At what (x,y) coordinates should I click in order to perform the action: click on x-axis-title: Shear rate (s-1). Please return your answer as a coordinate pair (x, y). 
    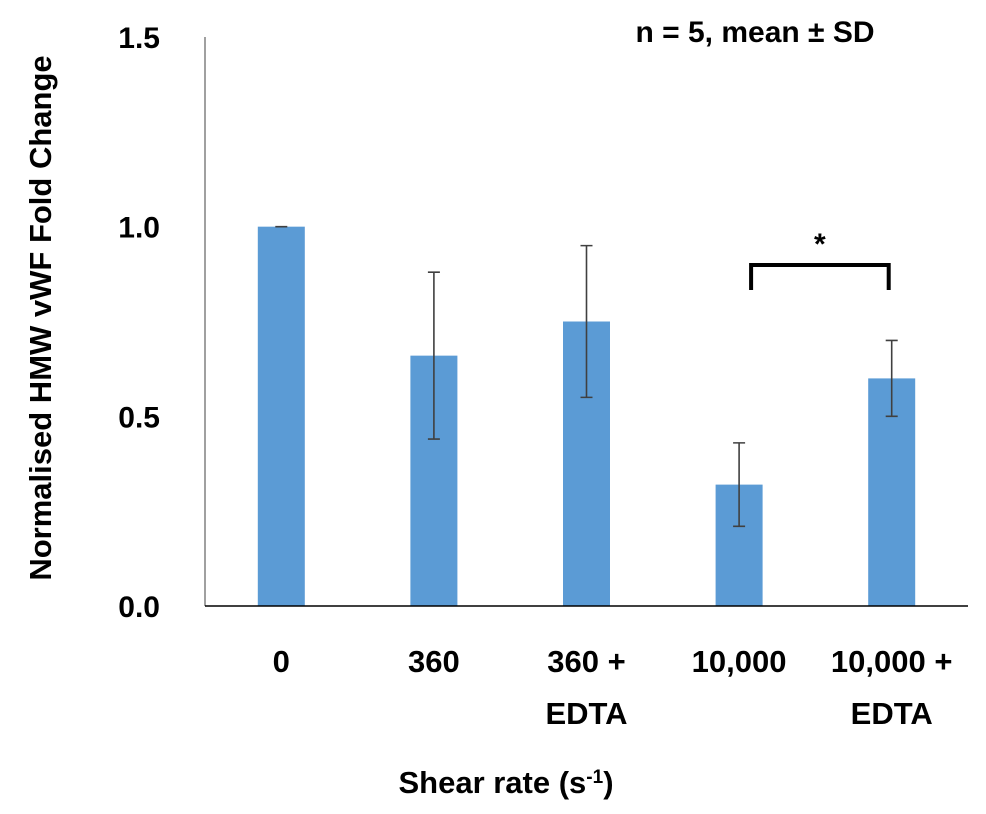
    Looking at the image, I should click on (505, 782).